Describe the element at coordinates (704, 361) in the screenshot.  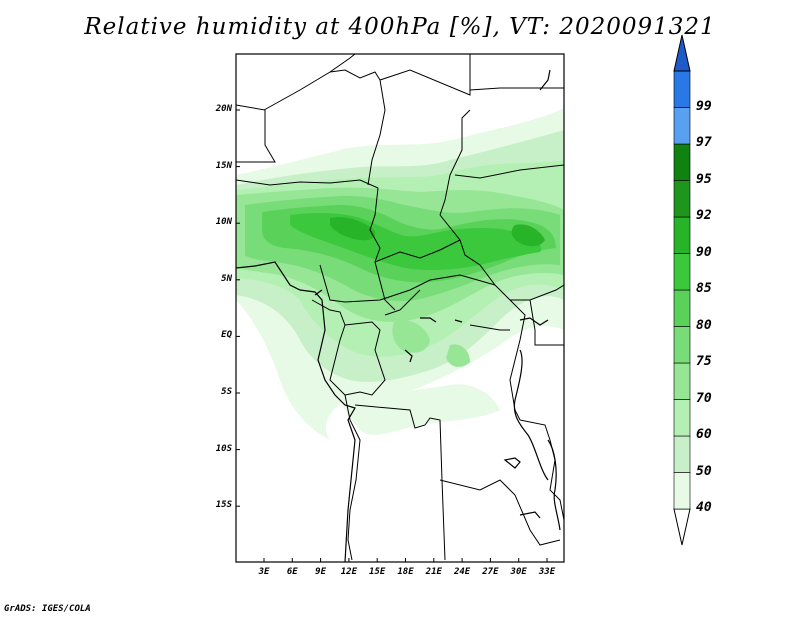
I see `colorbar-level-label: 75` at that location.